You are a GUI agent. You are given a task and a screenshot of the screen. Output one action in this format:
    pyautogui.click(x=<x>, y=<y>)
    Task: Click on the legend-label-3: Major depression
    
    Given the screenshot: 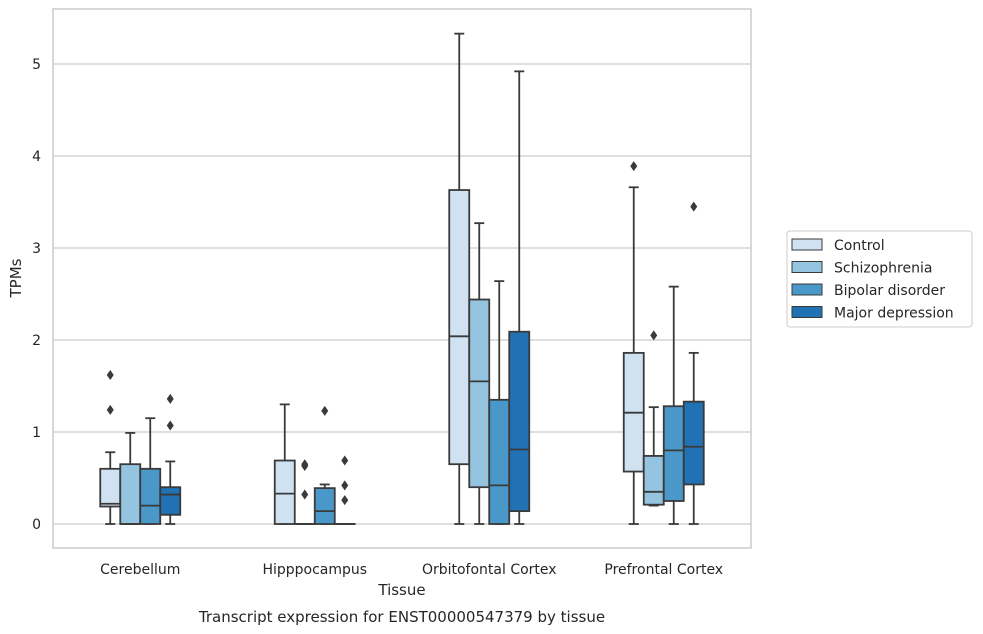 What is the action you would take?
    pyautogui.click(x=894, y=314)
    